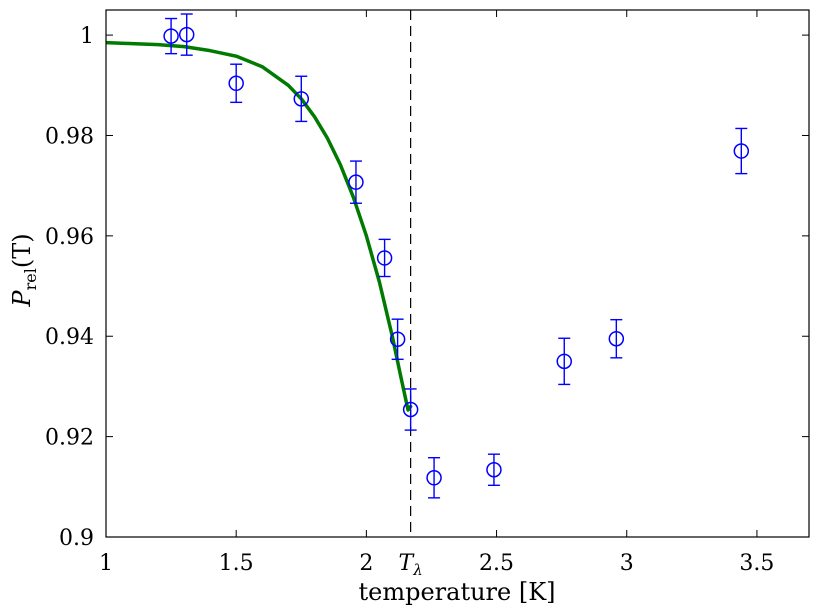 The width and height of the screenshot is (830, 610). Describe the element at coordinates (456, 592) in the screenshot. I see `x-axis-label: temperature [K]` at that location.